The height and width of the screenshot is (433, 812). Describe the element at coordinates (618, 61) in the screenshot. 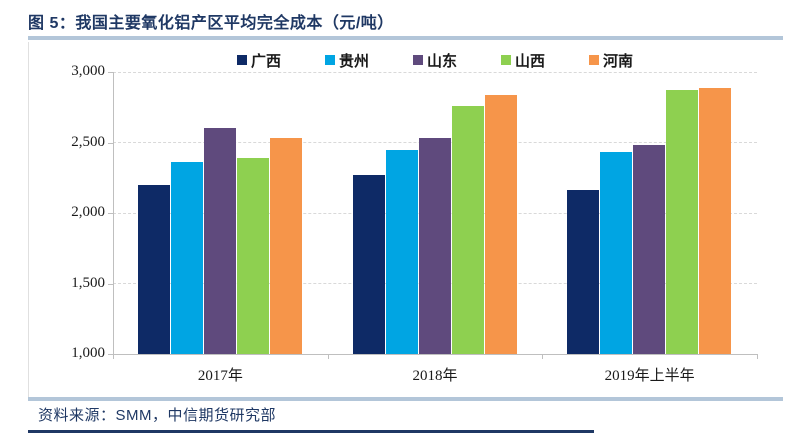

I see `legend-label: 河南` at that location.